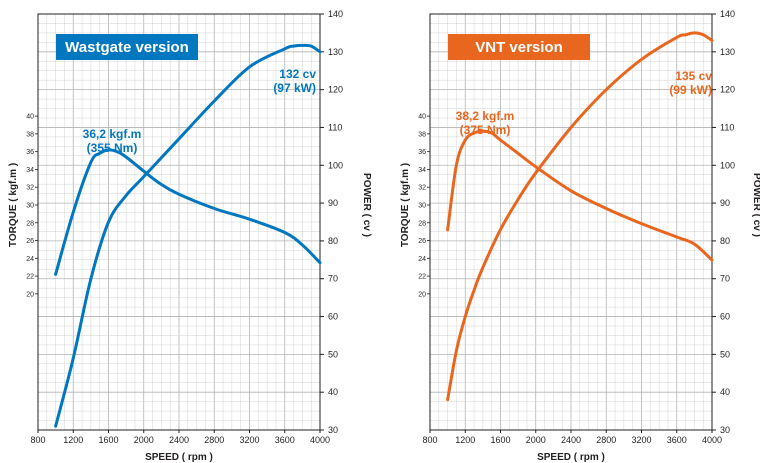 The height and width of the screenshot is (463, 760). What do you see at coordinates (485, 130) in the screenshot?
I see `torque-peak-label: (375 Nm)` at bounding box center [485, 130].